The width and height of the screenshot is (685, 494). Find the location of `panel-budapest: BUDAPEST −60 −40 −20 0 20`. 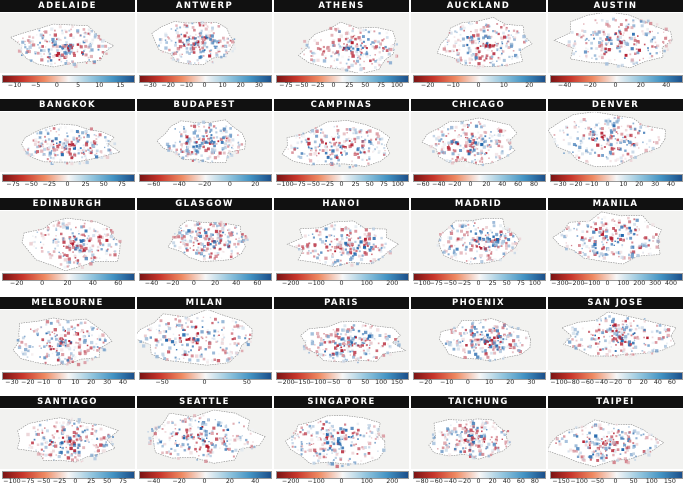

panel-budapest: BUDAPEST −60 −40 −20 0 20 is located at coordinates (204, 147).